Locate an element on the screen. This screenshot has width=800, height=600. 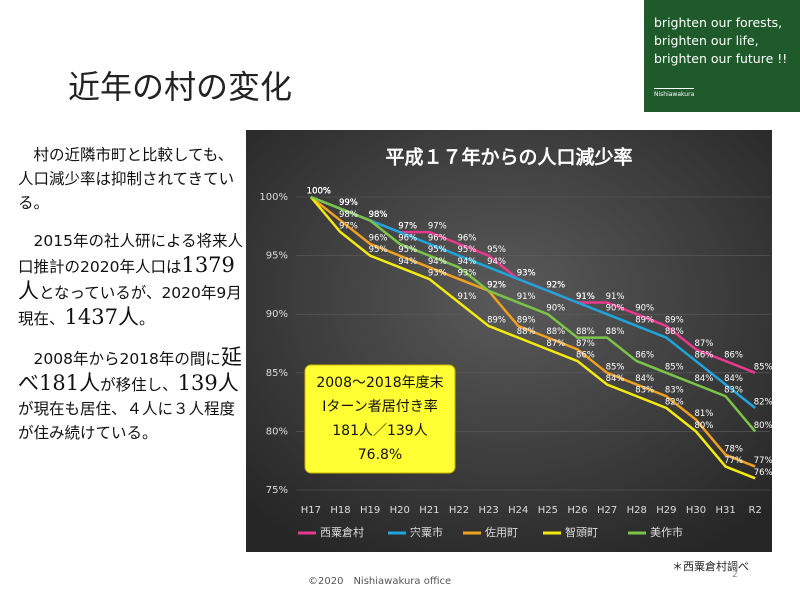
x-tick-label: H25 is located at coordinates (548, 510).